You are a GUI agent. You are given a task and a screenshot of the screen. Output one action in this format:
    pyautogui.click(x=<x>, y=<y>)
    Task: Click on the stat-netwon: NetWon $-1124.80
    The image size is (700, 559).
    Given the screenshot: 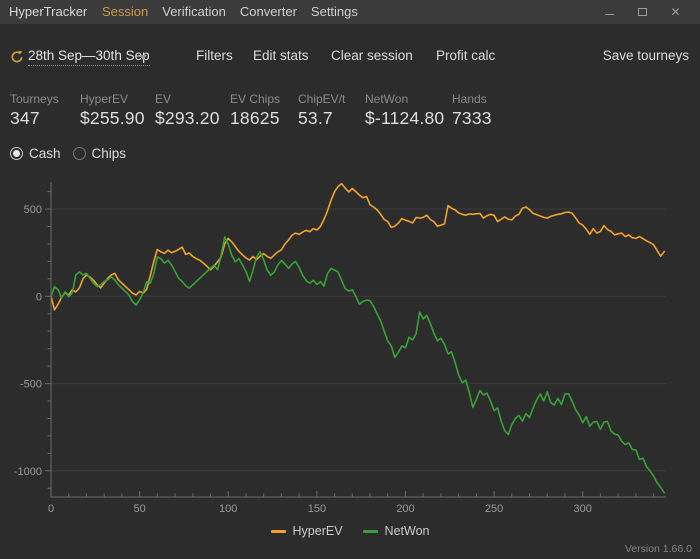 What is the action you would take?
    pyautogui.click(x=404, y=110)
    